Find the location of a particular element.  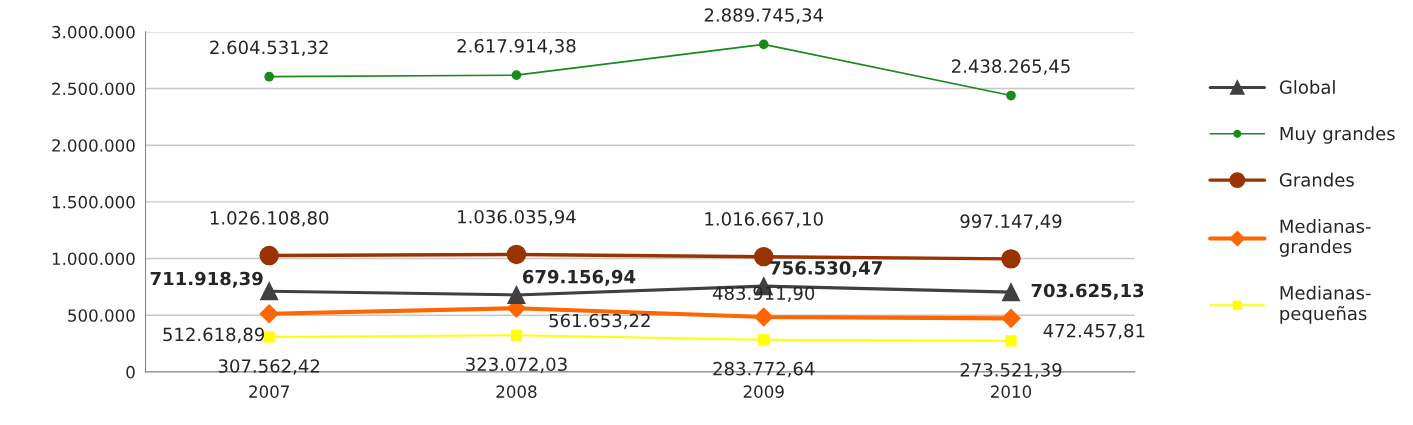

data-label: 1.016.667,10 is located at coordinates (764, 220).